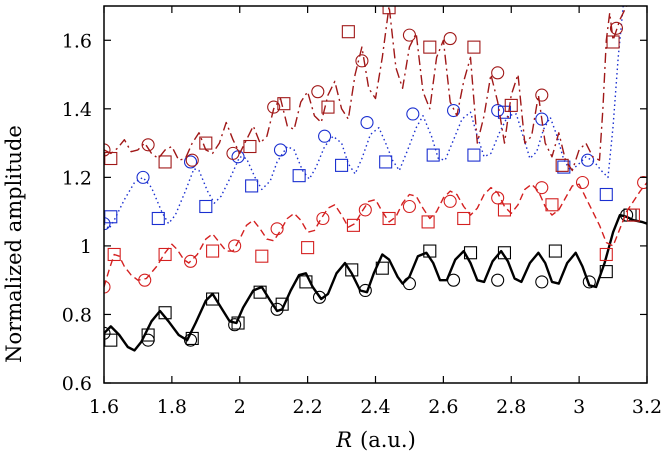  Describe the element at coordinates (579, 407) in the screenshot. I see `x-tick-label: 3` at that location.